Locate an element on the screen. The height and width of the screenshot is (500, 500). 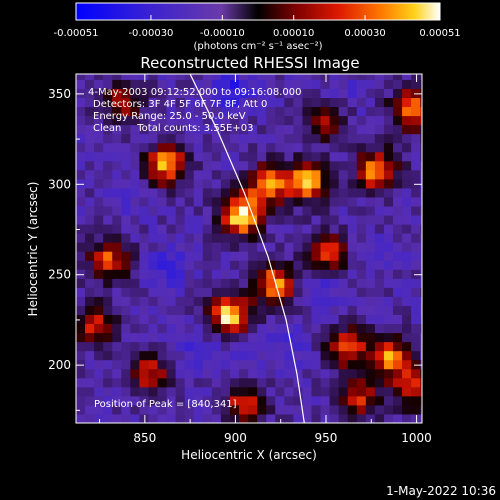
colorbar-tick-label: 0.00030 is located at coordinates (364, 33).